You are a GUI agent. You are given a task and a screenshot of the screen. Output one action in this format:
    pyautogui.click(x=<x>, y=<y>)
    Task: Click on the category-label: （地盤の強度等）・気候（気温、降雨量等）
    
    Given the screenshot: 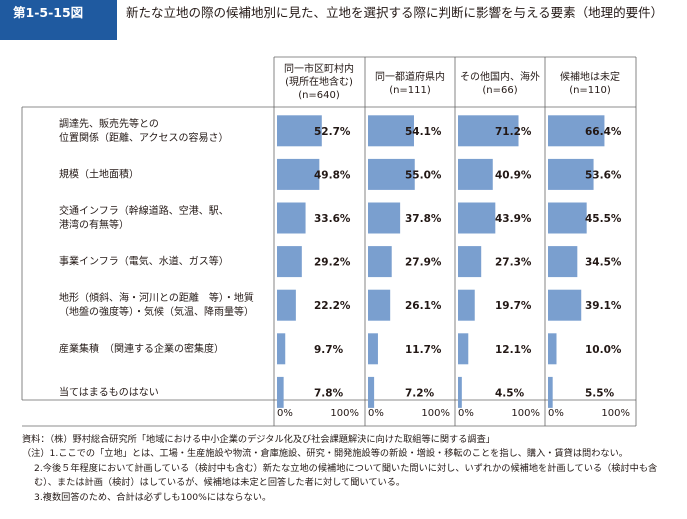 What is the action you would take?
    pyautogui.click(x=156, y=311)
    